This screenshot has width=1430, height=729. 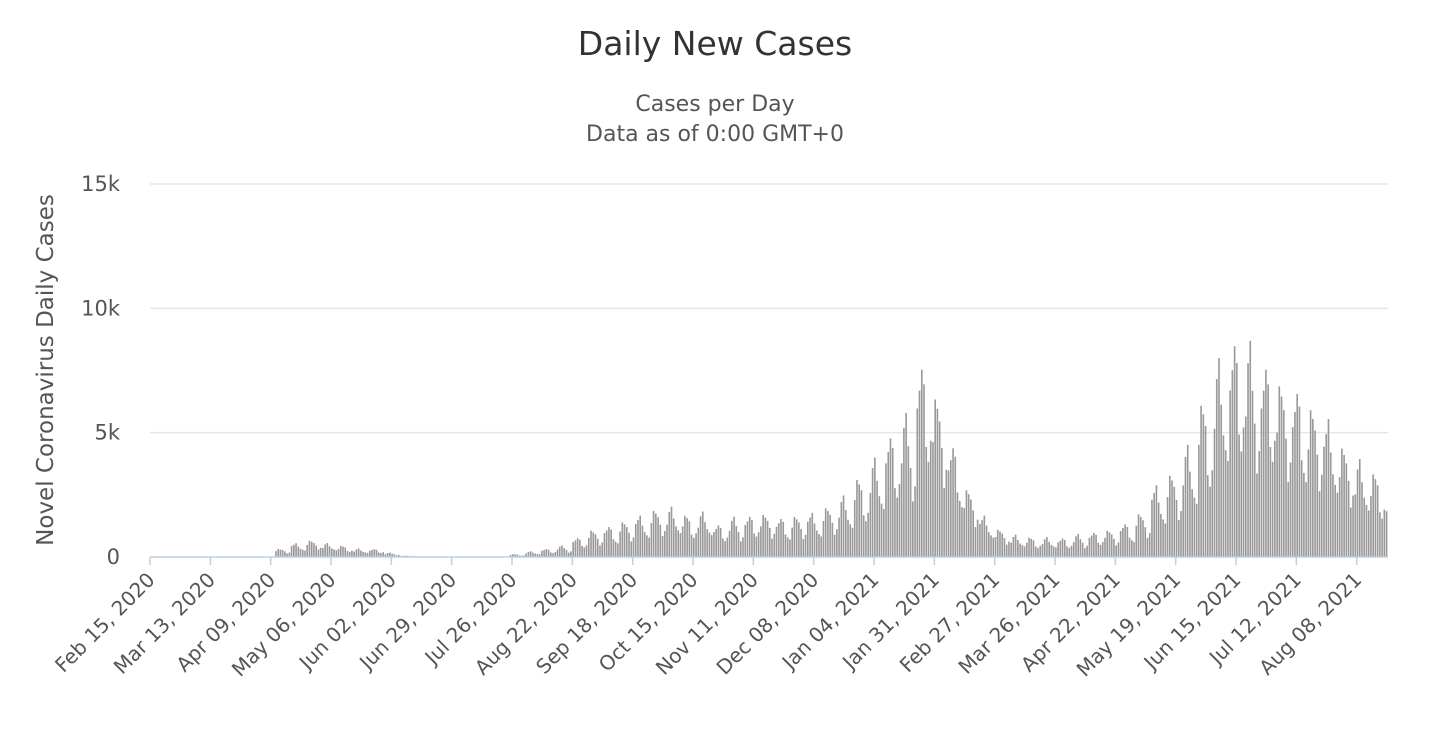 I want to click on y-tick-label: 10k, so click(x=101, y=308).